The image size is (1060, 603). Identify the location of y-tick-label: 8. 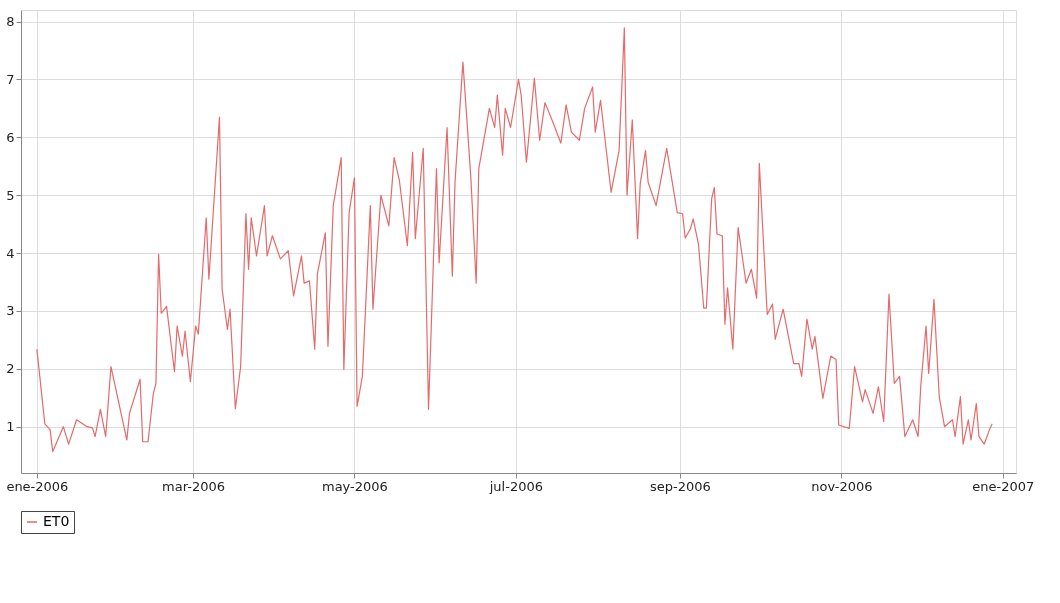
(10, 22).